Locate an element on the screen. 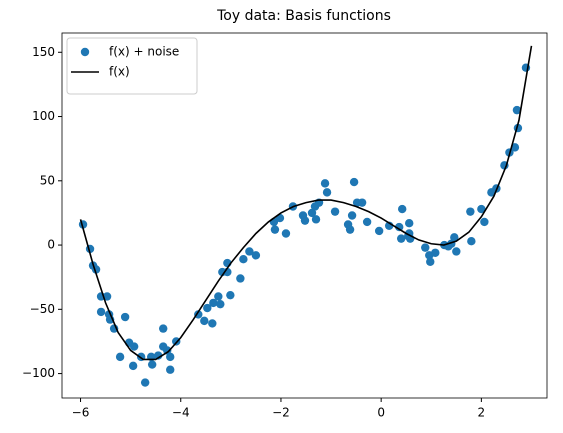 The image size is (563, 433). legend-label: f(x) is located at coordinates (119, 72).